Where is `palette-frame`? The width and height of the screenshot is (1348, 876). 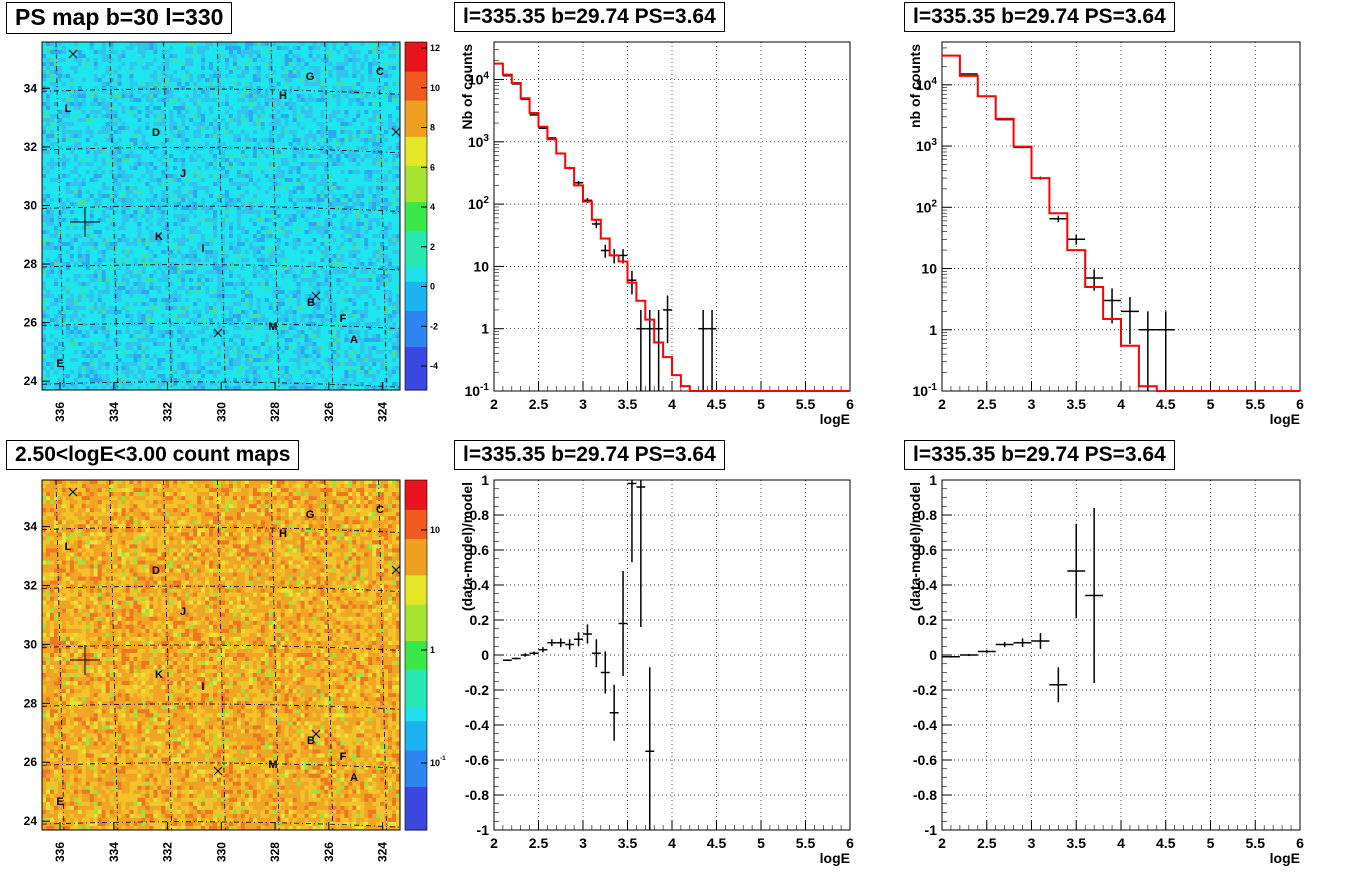 palette-frame is located at coordinates (416, 655).